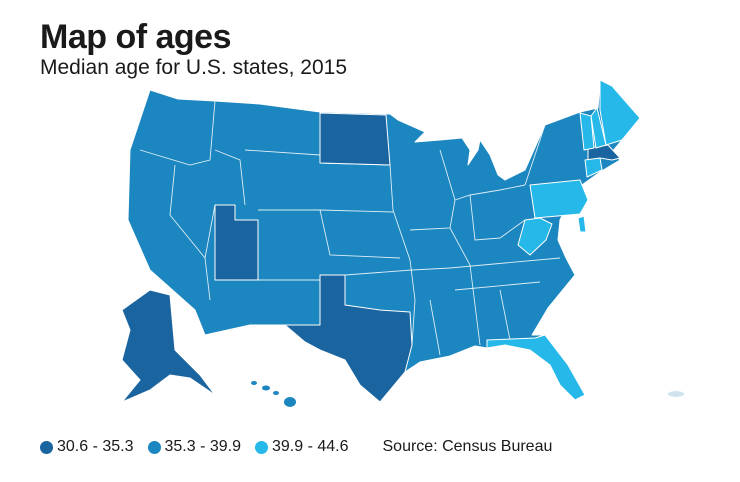 The image size is (740, 482). I want to click on source-note: Source: Census Bureau, so click(467, 446).